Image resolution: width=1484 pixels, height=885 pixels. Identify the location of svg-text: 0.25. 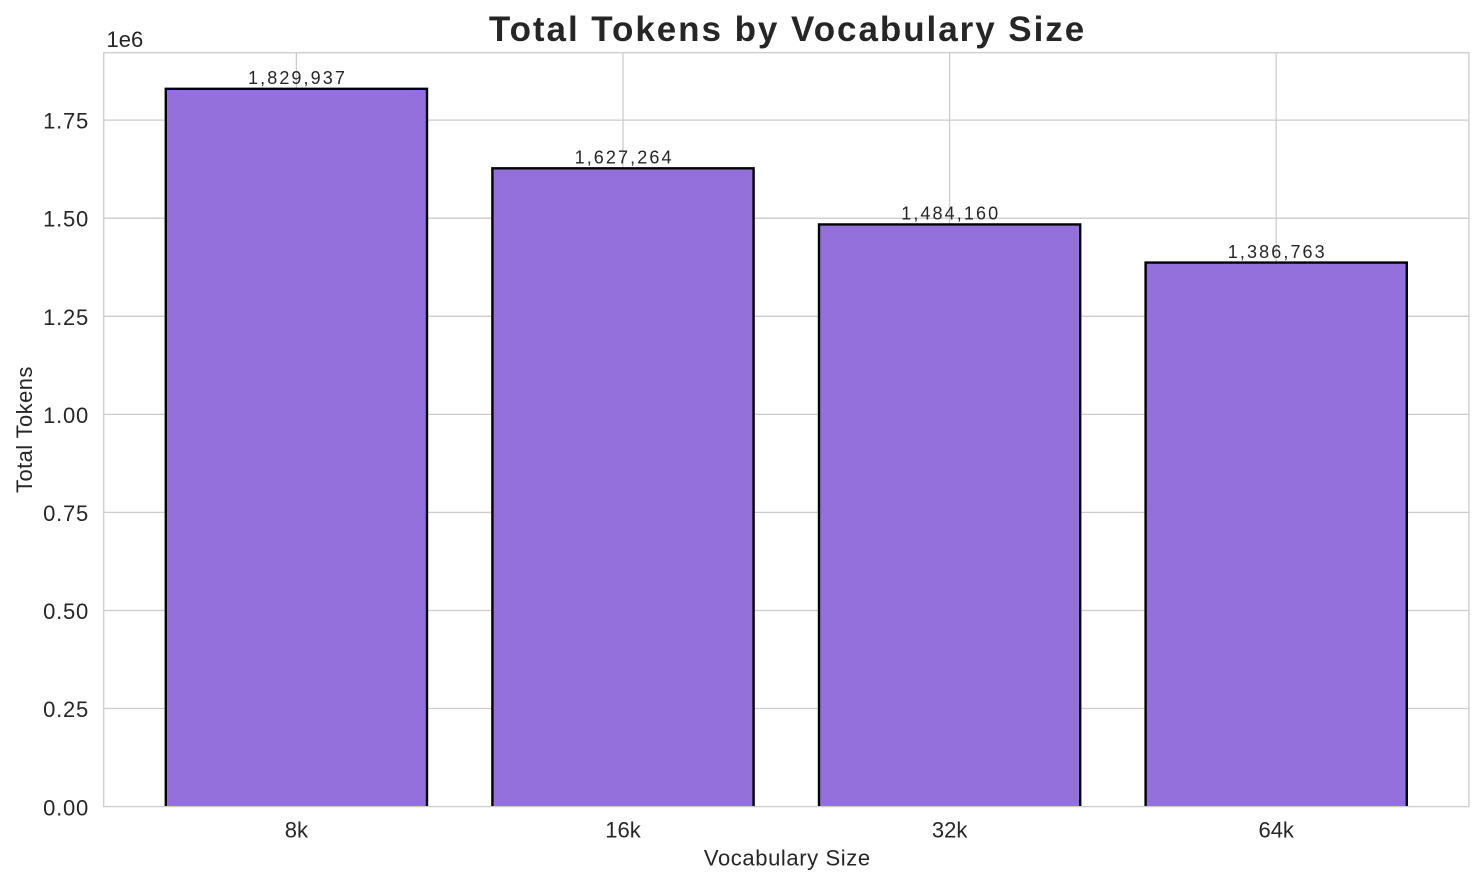
(66, 709).